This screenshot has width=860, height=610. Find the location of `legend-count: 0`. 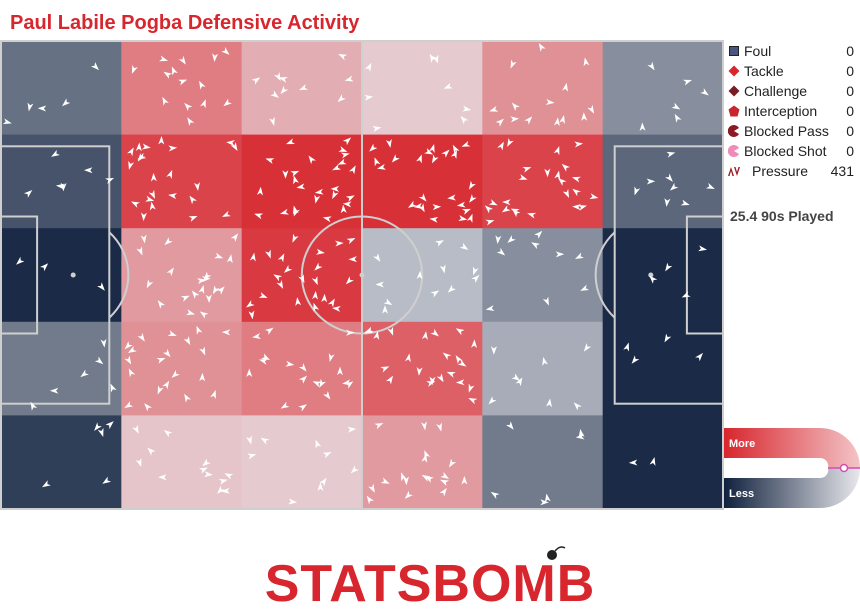

legend-count: 0 is located at coordinates (850, 151).